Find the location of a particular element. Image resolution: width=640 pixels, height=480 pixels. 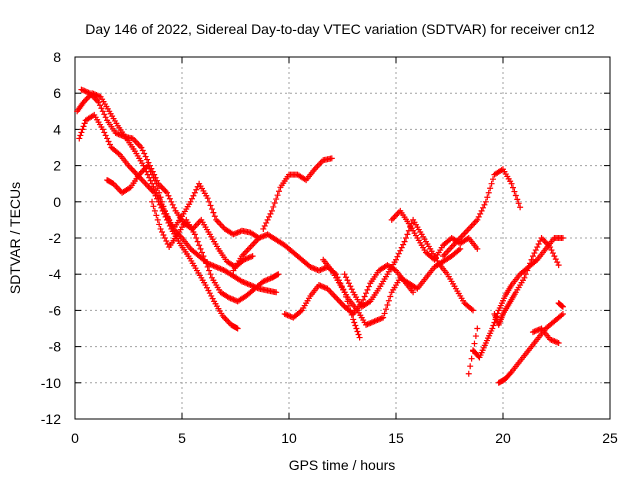

y-axis-label: SDTVAR / TECUs is located at coordinates (15, 238).